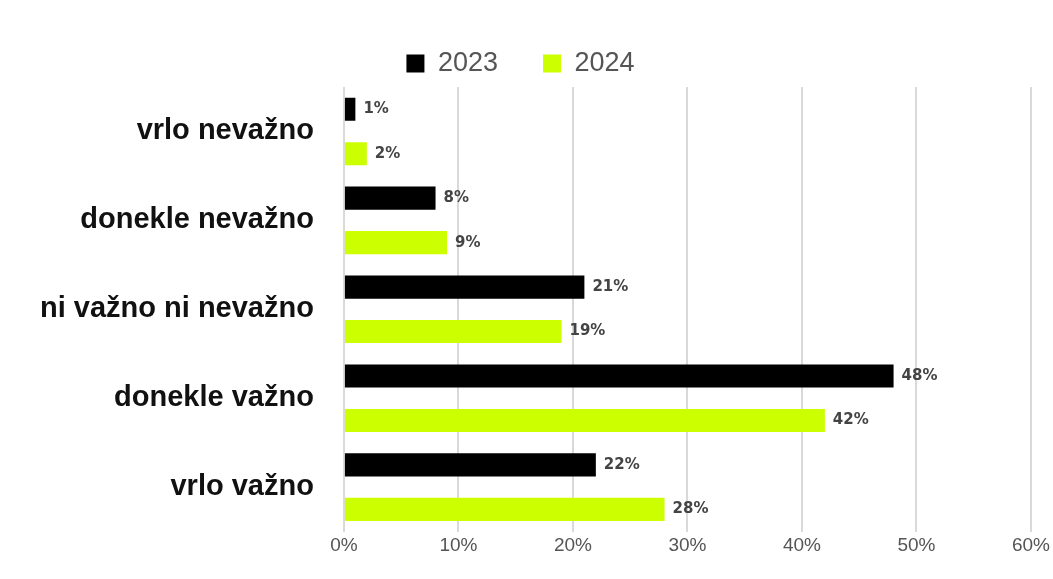 The width and height of the screenshot is (1053, 579). Describe the element at coordinates (344, 545) in the screenshot. I see `x-tick-label: 0%` at that location.